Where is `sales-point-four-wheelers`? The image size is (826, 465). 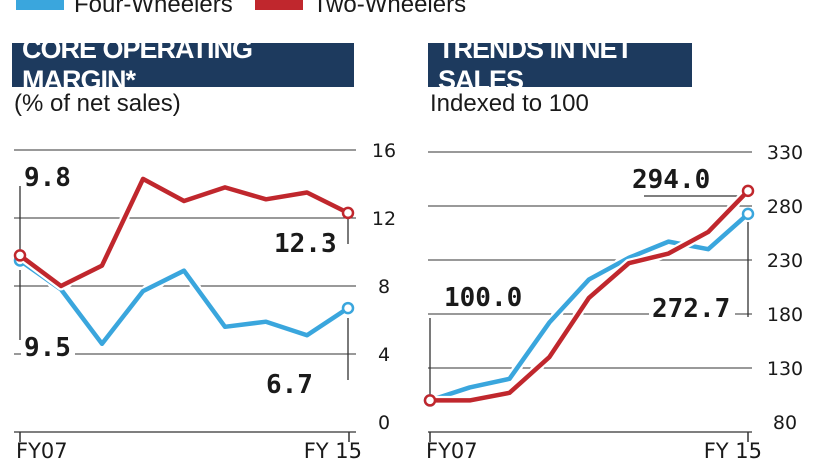
sales-point-four-wheelers is located at coordinates (748, 214).